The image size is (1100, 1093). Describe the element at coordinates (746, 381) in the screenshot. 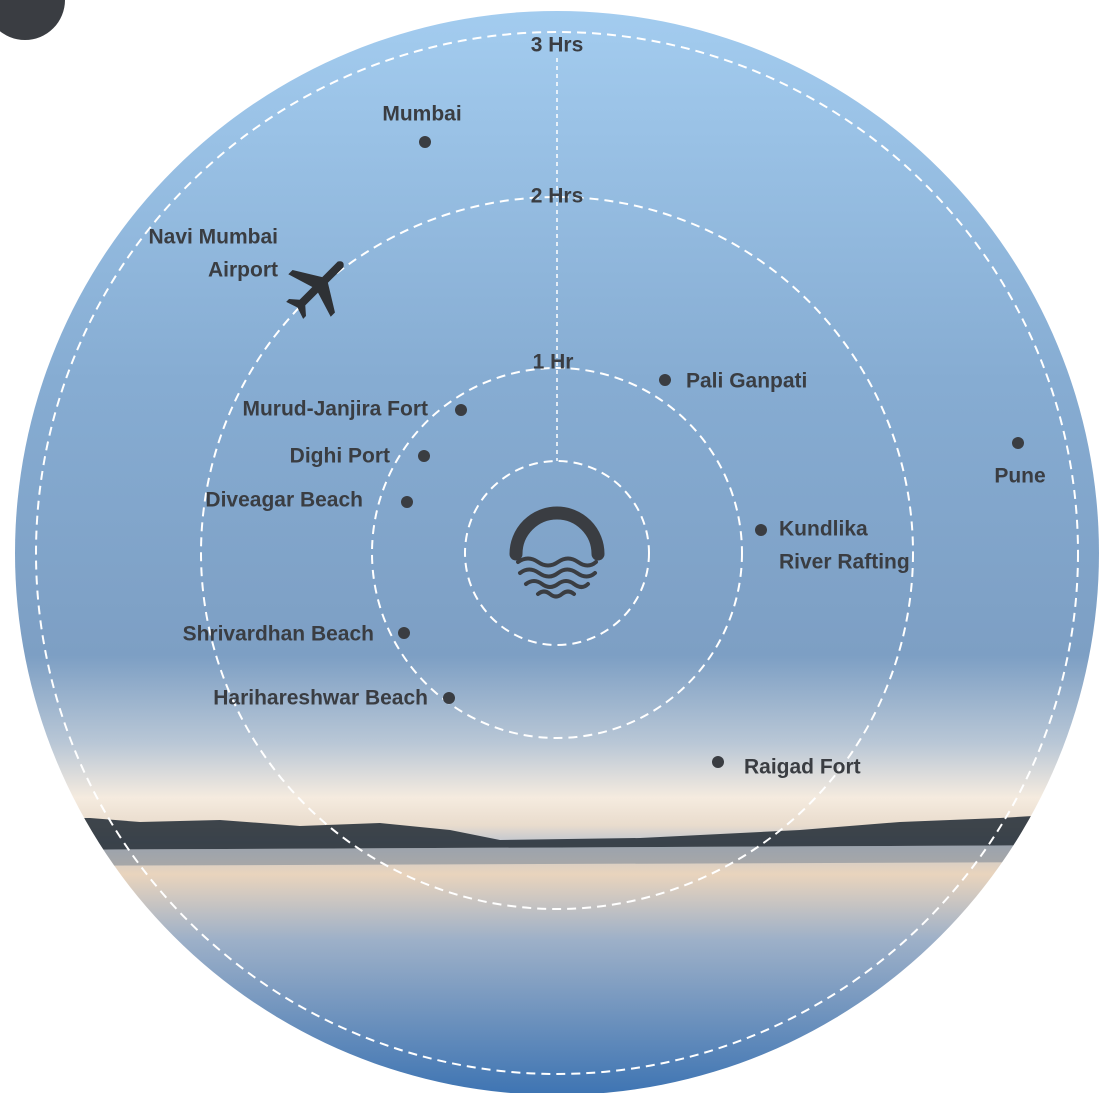

I see `place-label: Pali Ganpati` at that location.